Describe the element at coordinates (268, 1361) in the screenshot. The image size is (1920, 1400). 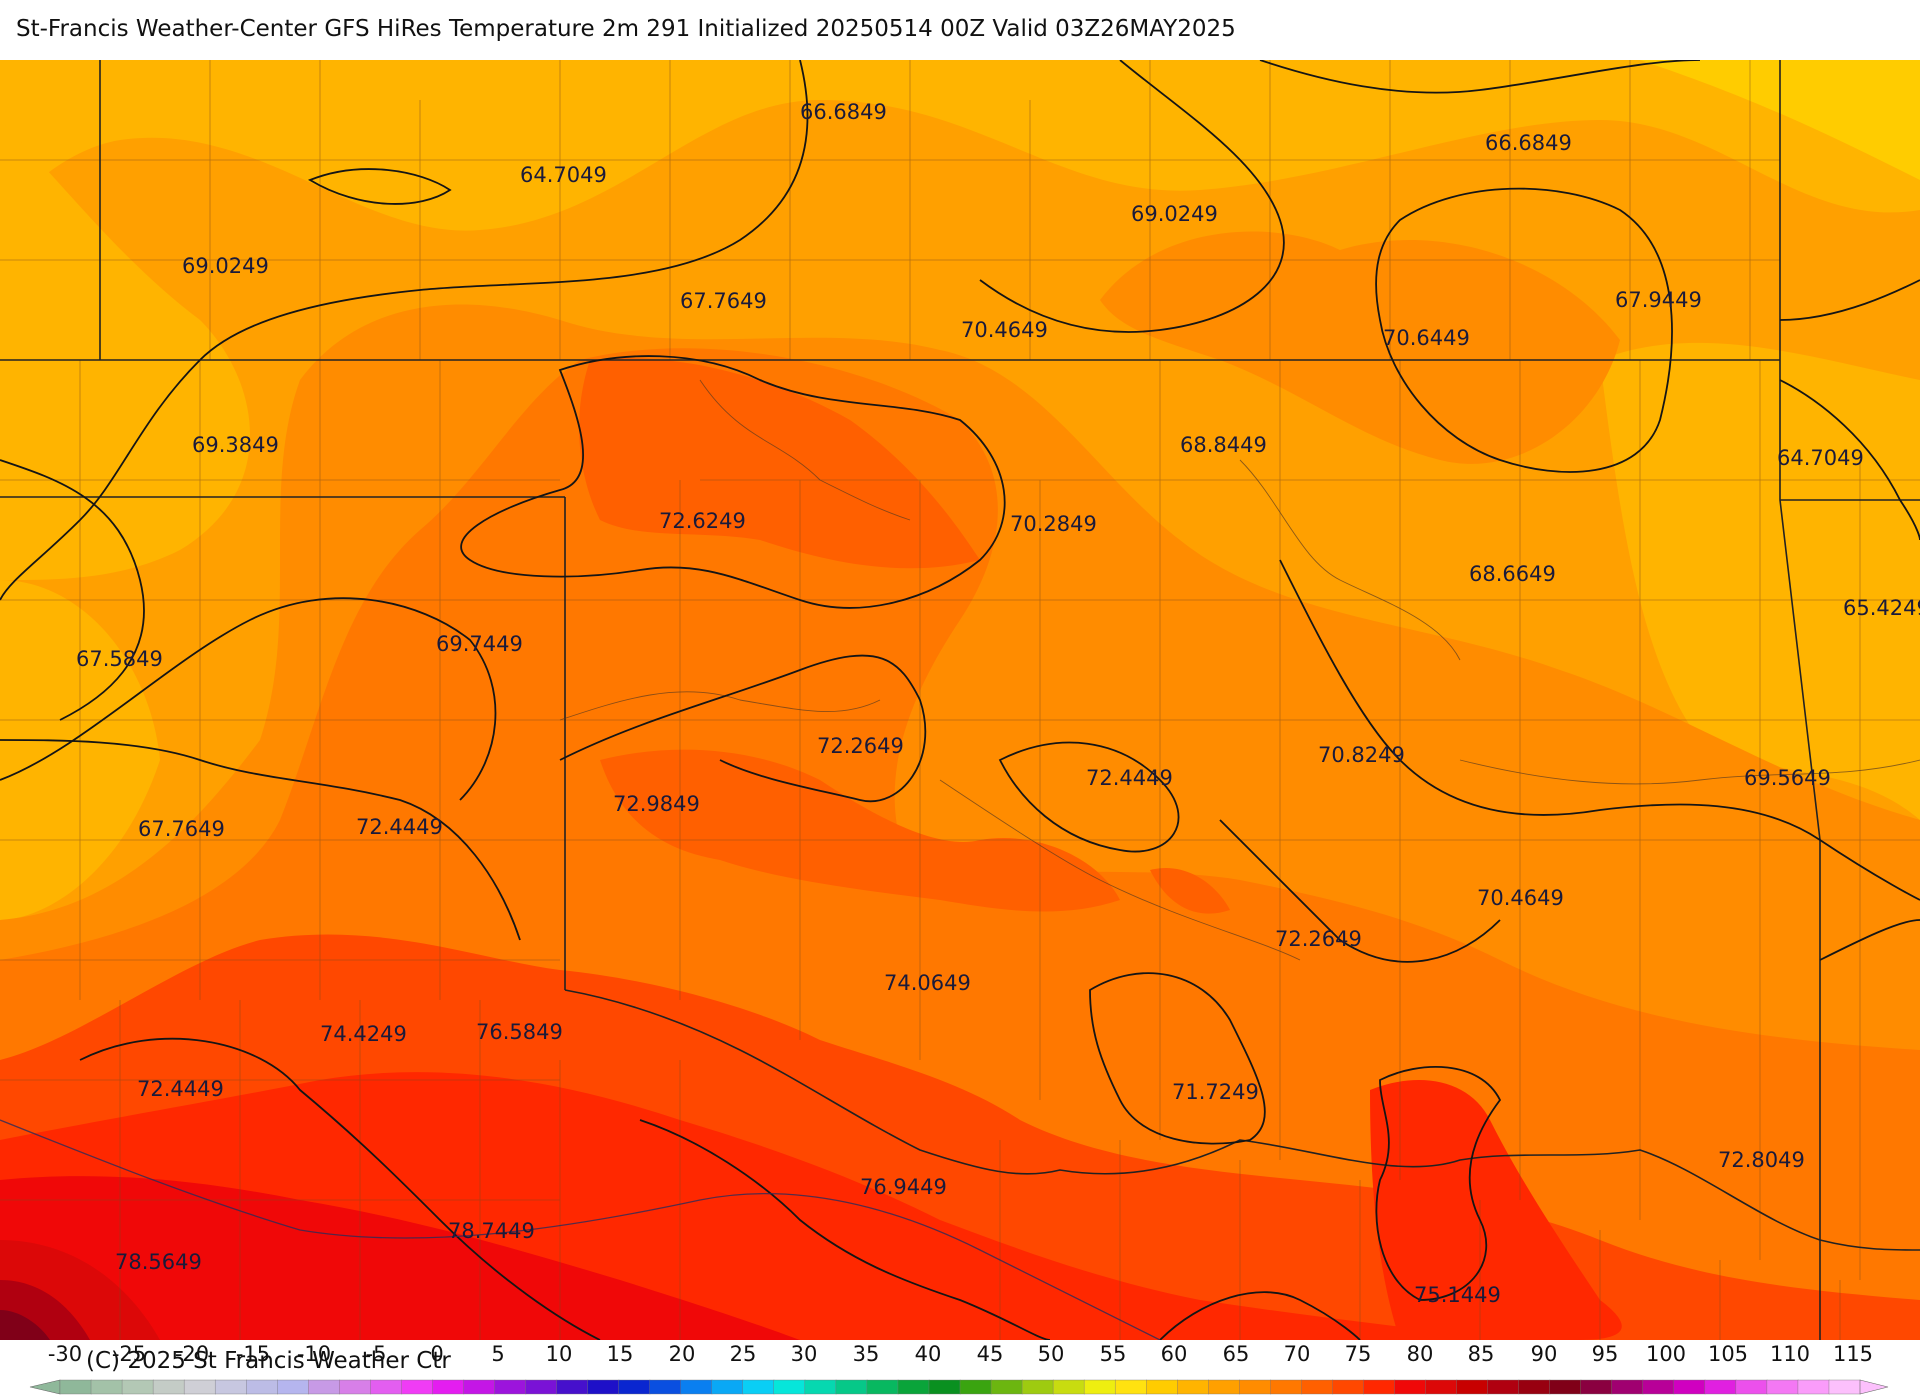
I see `copyright-text: (C) 2025 St Francis Weather Ctr` at that location.